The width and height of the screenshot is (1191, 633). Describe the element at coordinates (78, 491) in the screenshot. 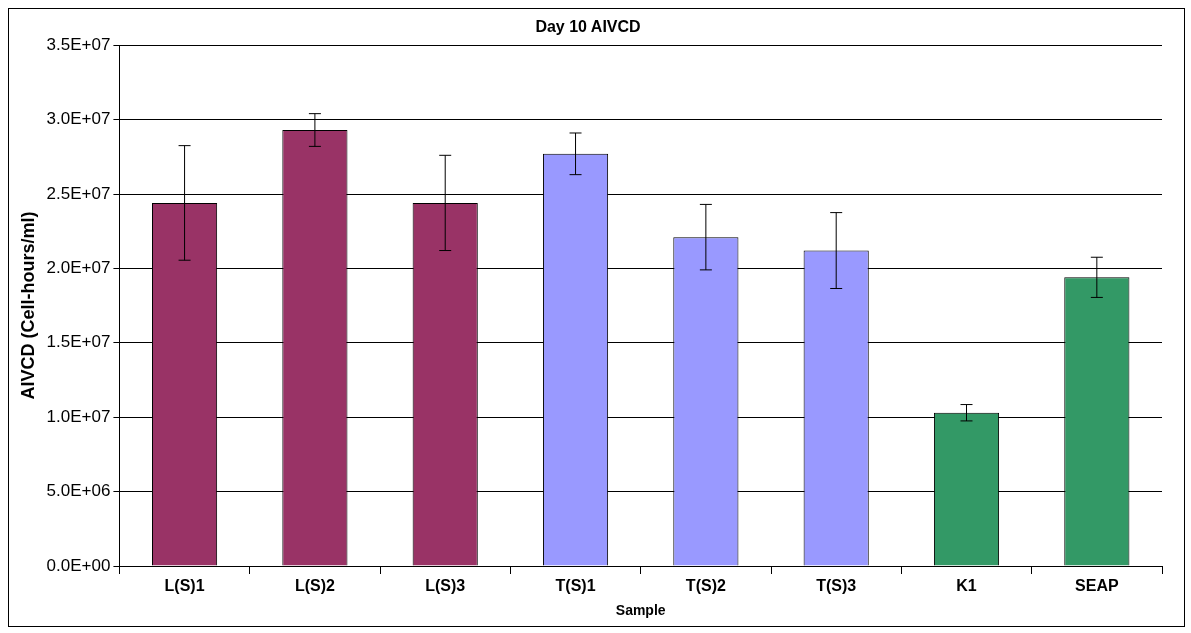

I see `y-tick-label: 5.0E+06` at that location.